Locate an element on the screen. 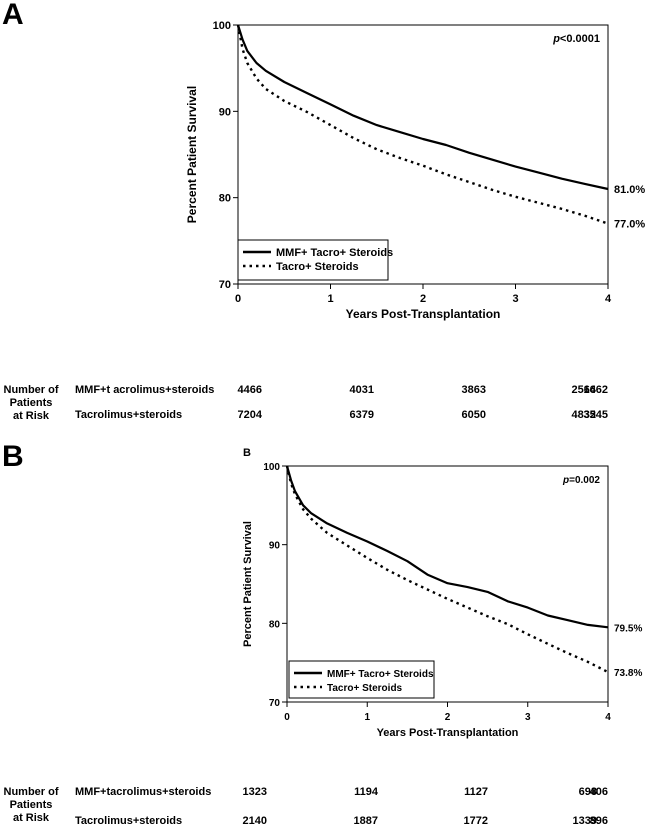 This screenshot has width=648, height=831. risk-header-b: Number of Patients at Risk is located at coordinates (31, 805).